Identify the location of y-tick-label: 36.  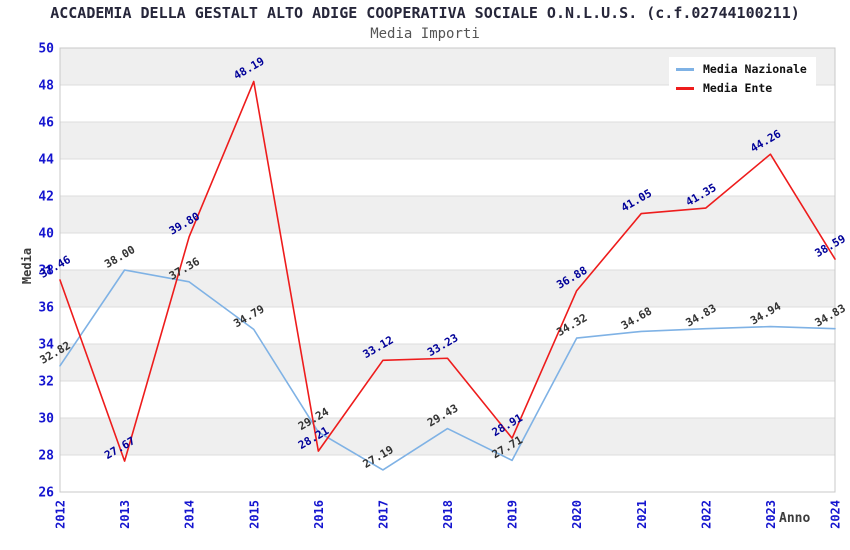
(46, 308).